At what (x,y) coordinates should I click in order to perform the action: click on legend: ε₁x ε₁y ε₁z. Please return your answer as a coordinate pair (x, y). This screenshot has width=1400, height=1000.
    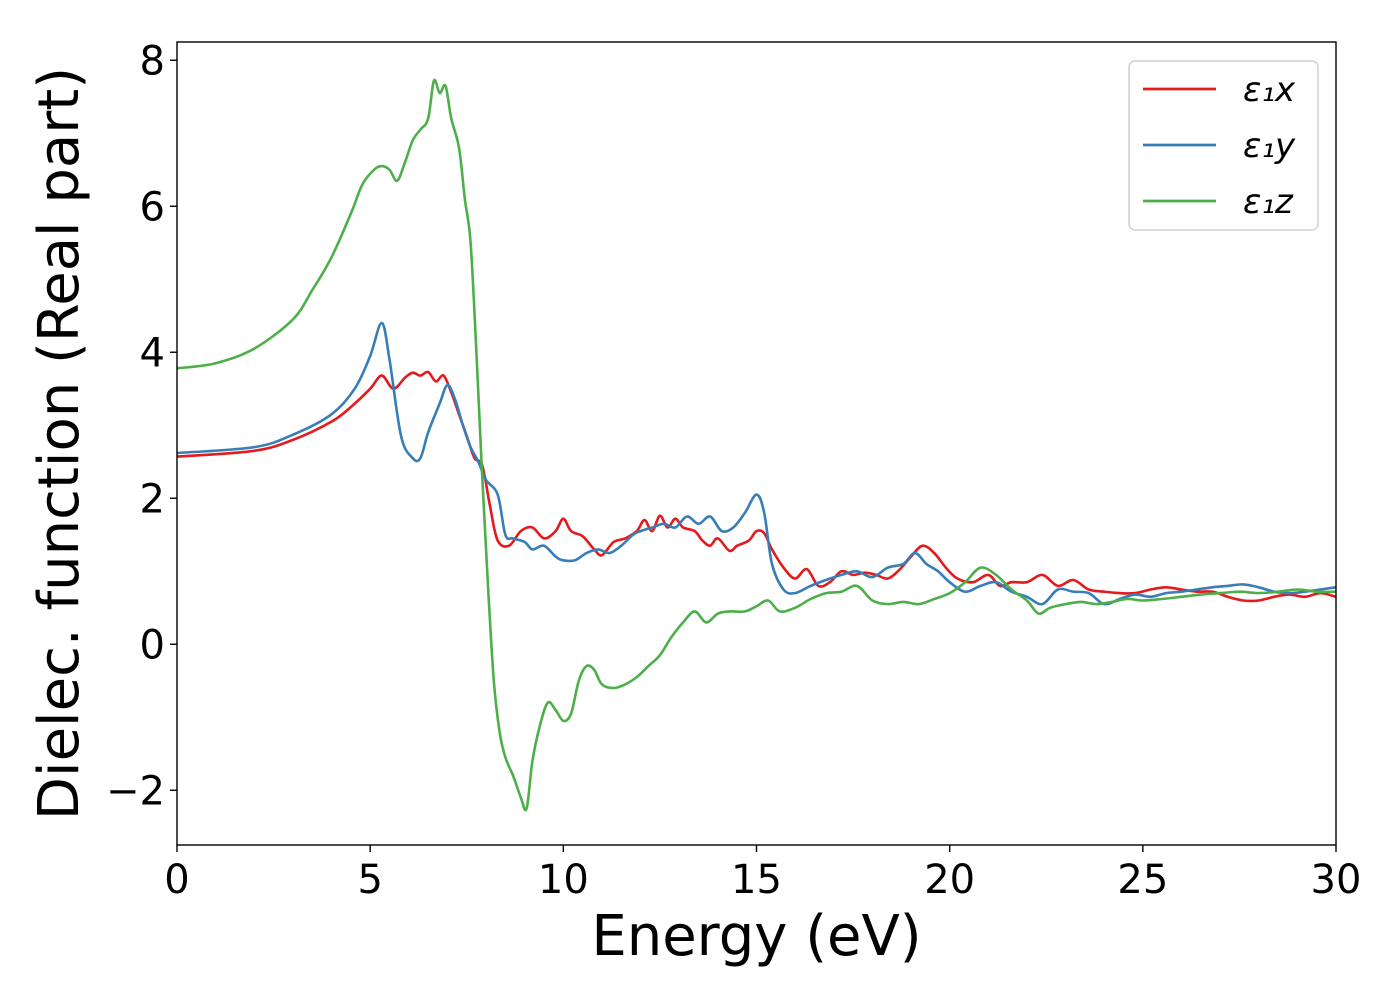
    Looking at the image, I should click on (1223, 145).